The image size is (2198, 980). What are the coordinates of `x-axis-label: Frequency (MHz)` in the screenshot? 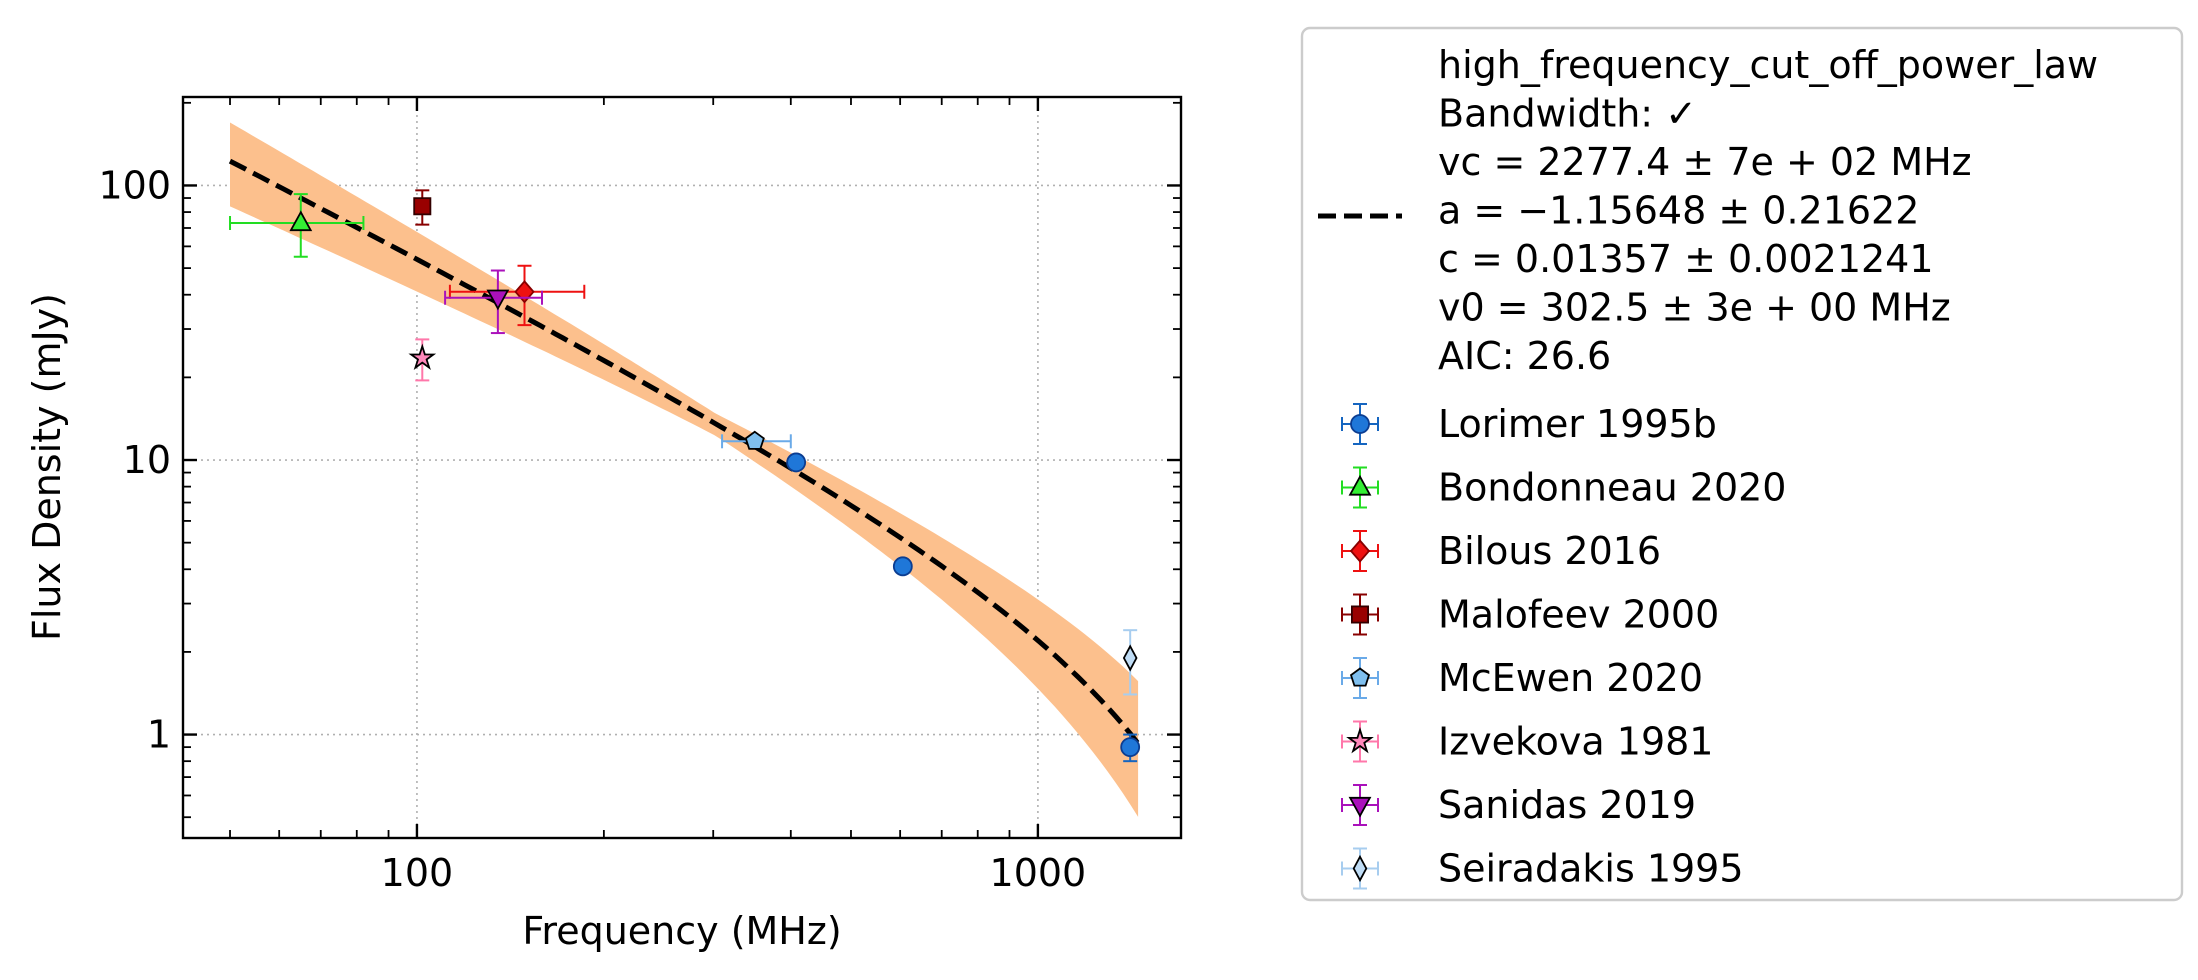 It's located at (681, 931).